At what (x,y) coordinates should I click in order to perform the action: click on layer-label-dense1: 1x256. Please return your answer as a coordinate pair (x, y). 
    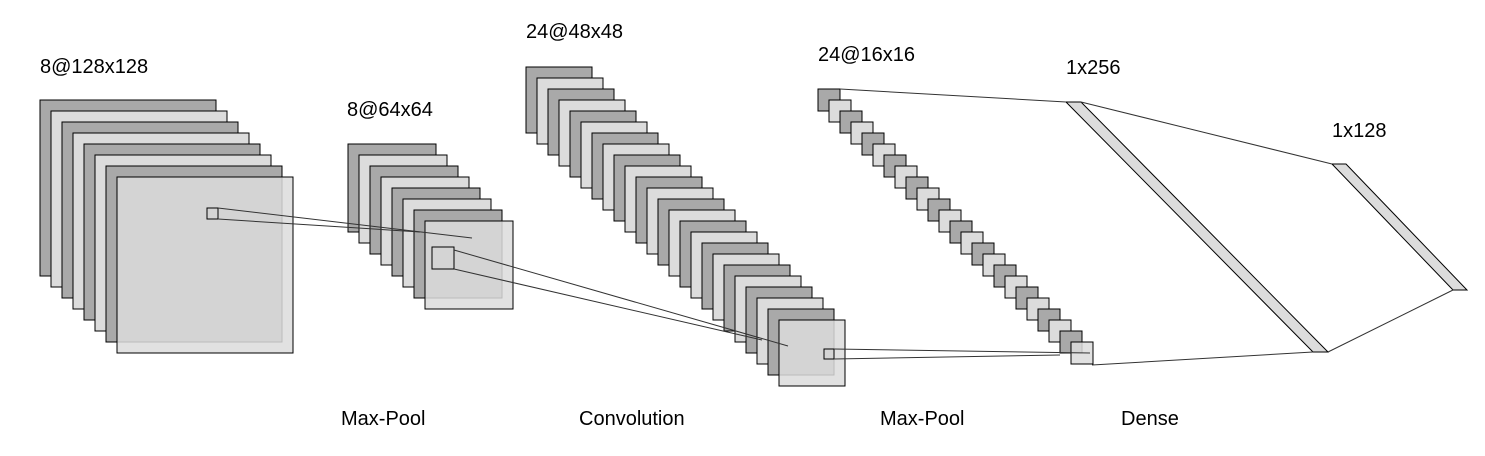
    Looking at the image, I should click on (1093, 68).